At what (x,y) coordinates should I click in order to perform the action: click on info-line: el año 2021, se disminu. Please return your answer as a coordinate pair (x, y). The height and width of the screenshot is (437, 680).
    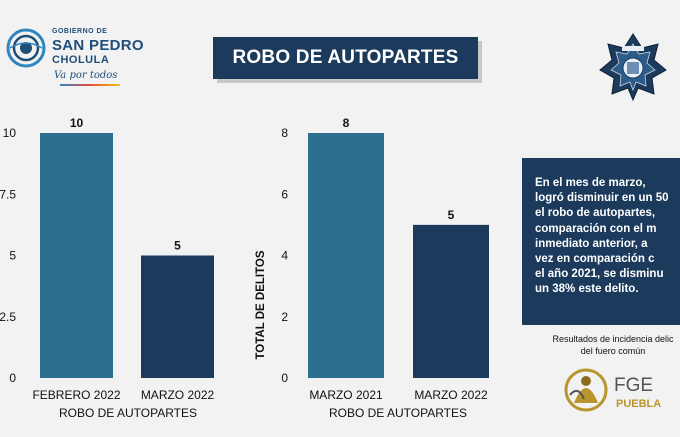
    Looking at the image, I should click on (599, 274).